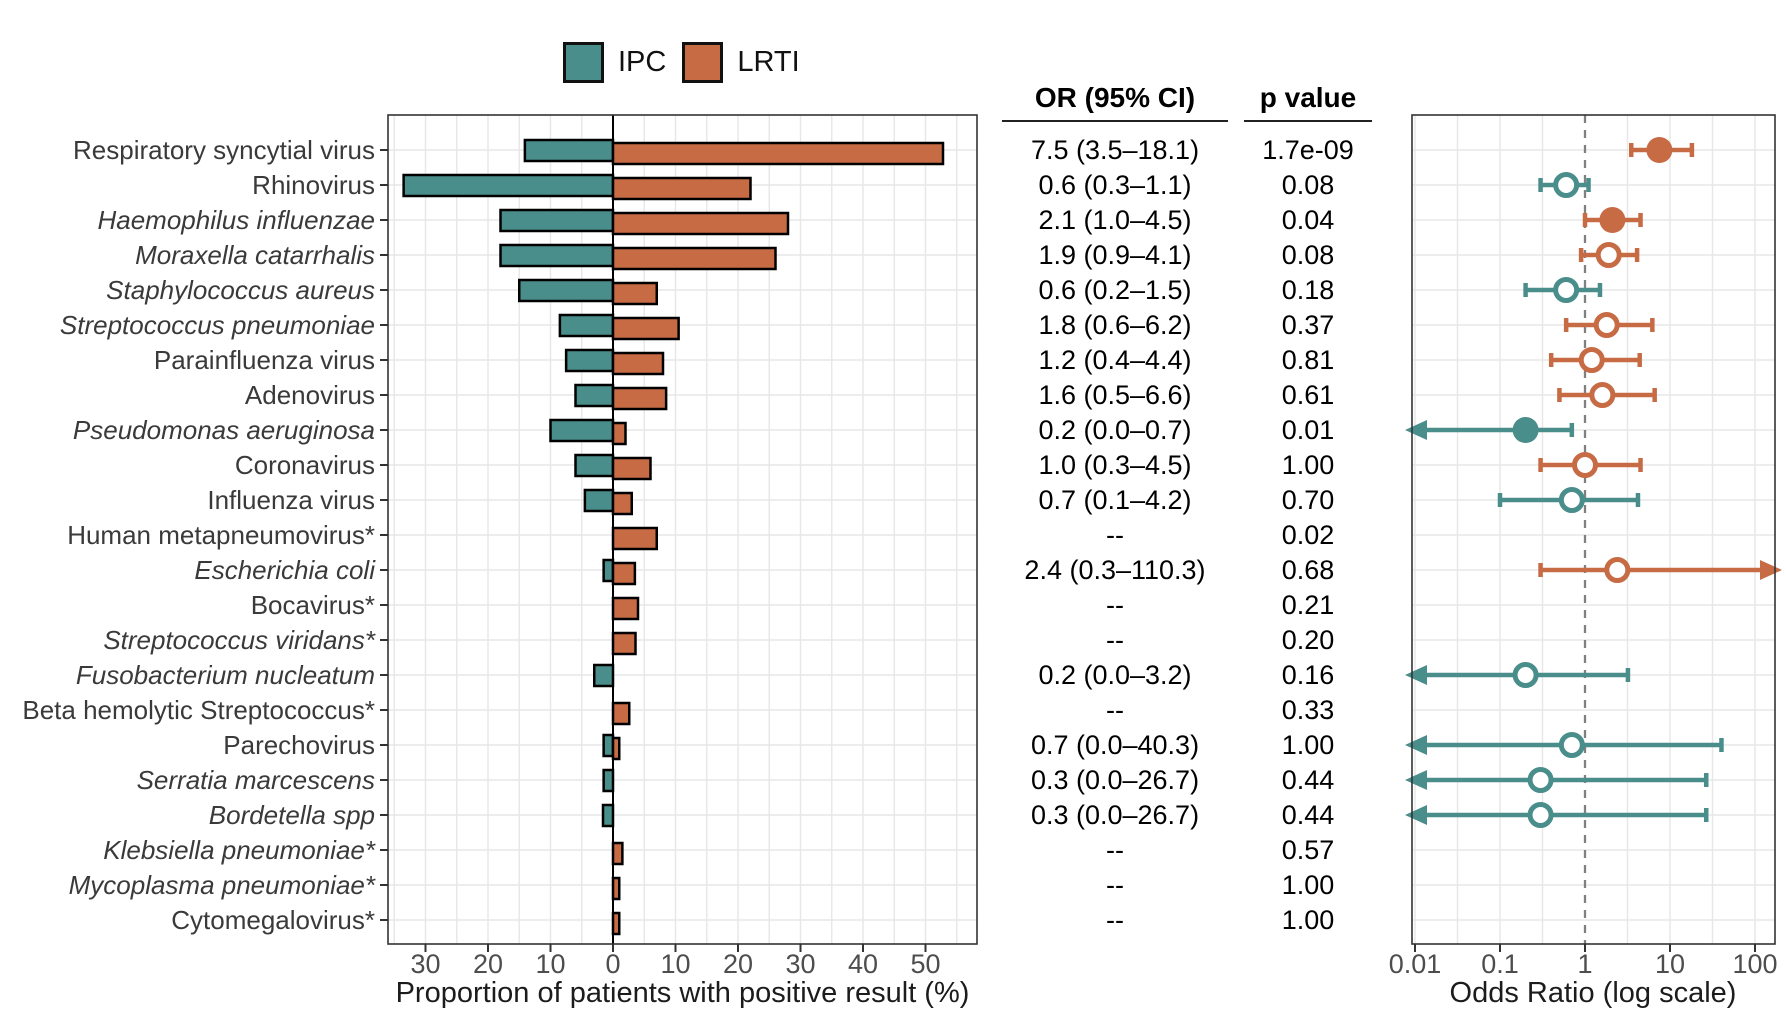  Describe the element at coordinates (225, 675) in the screenshot. I see `pathogen-label-15: Fusobacterium nucleatum` at that location.